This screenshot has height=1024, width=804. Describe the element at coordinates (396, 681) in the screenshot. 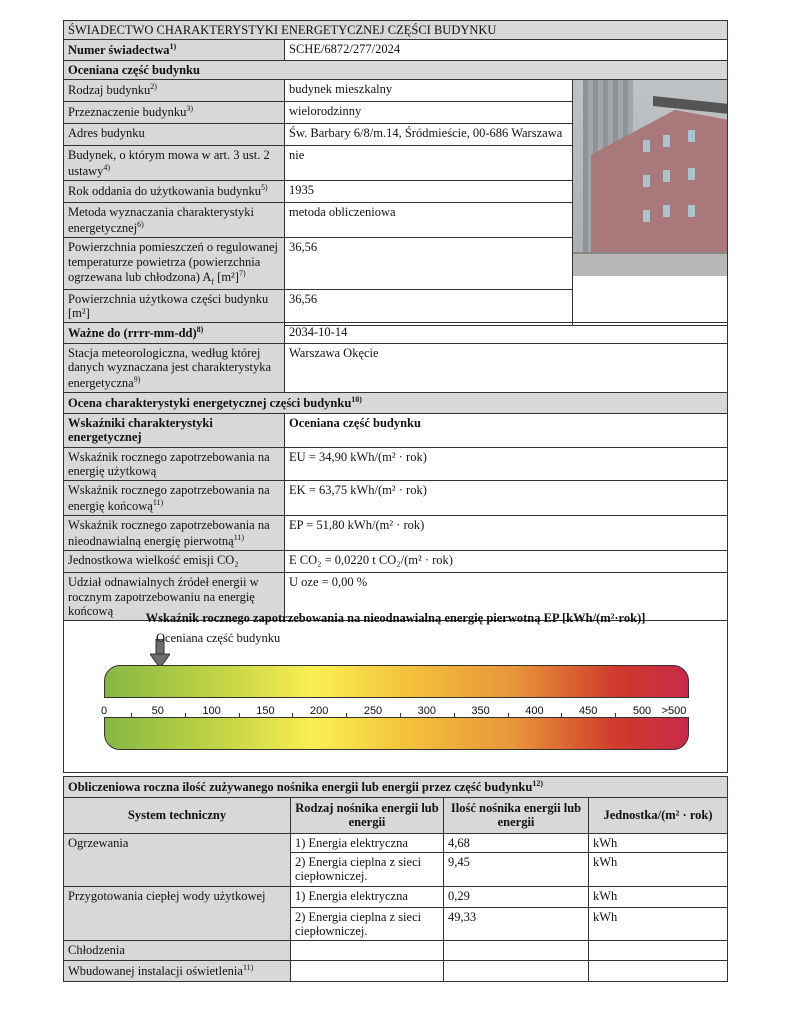

I see `scale-bar-top` at that location.